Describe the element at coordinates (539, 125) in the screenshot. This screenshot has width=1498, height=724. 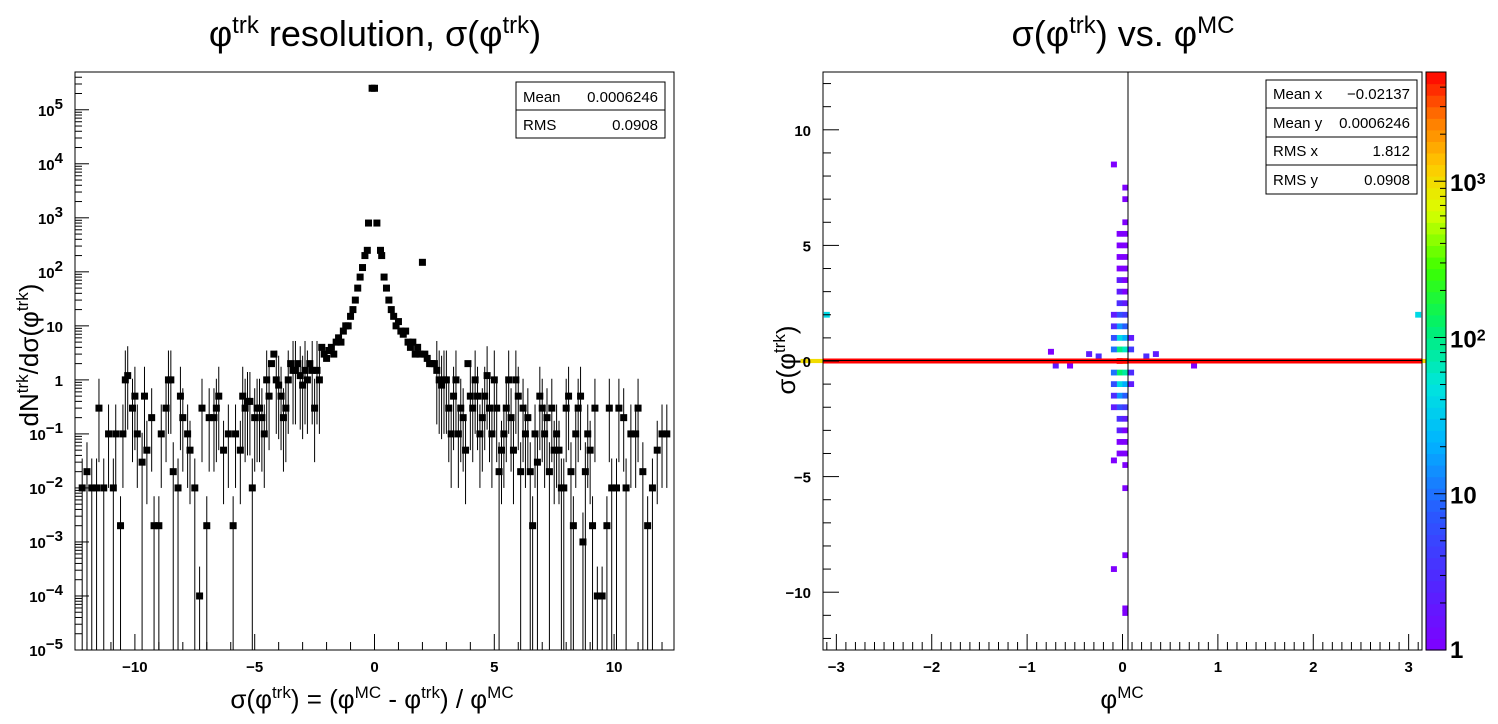
I see `stat-label: RMS` at that location.